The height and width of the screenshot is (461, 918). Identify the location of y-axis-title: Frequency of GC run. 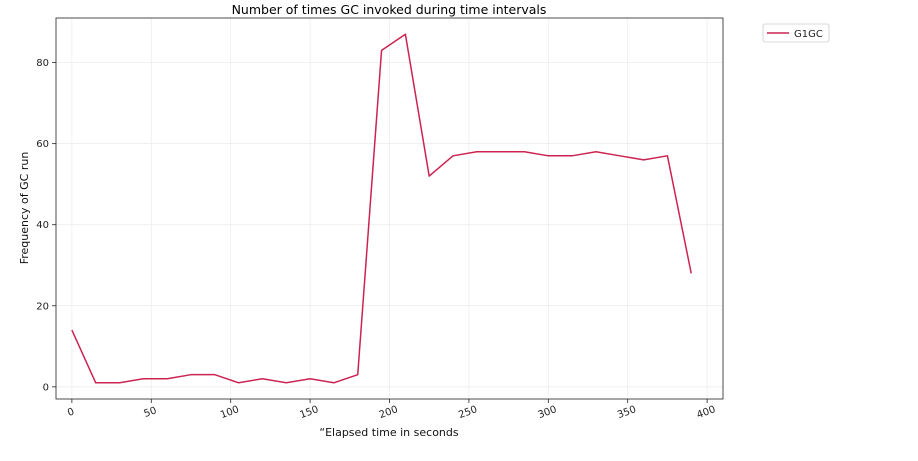
(24, 208).